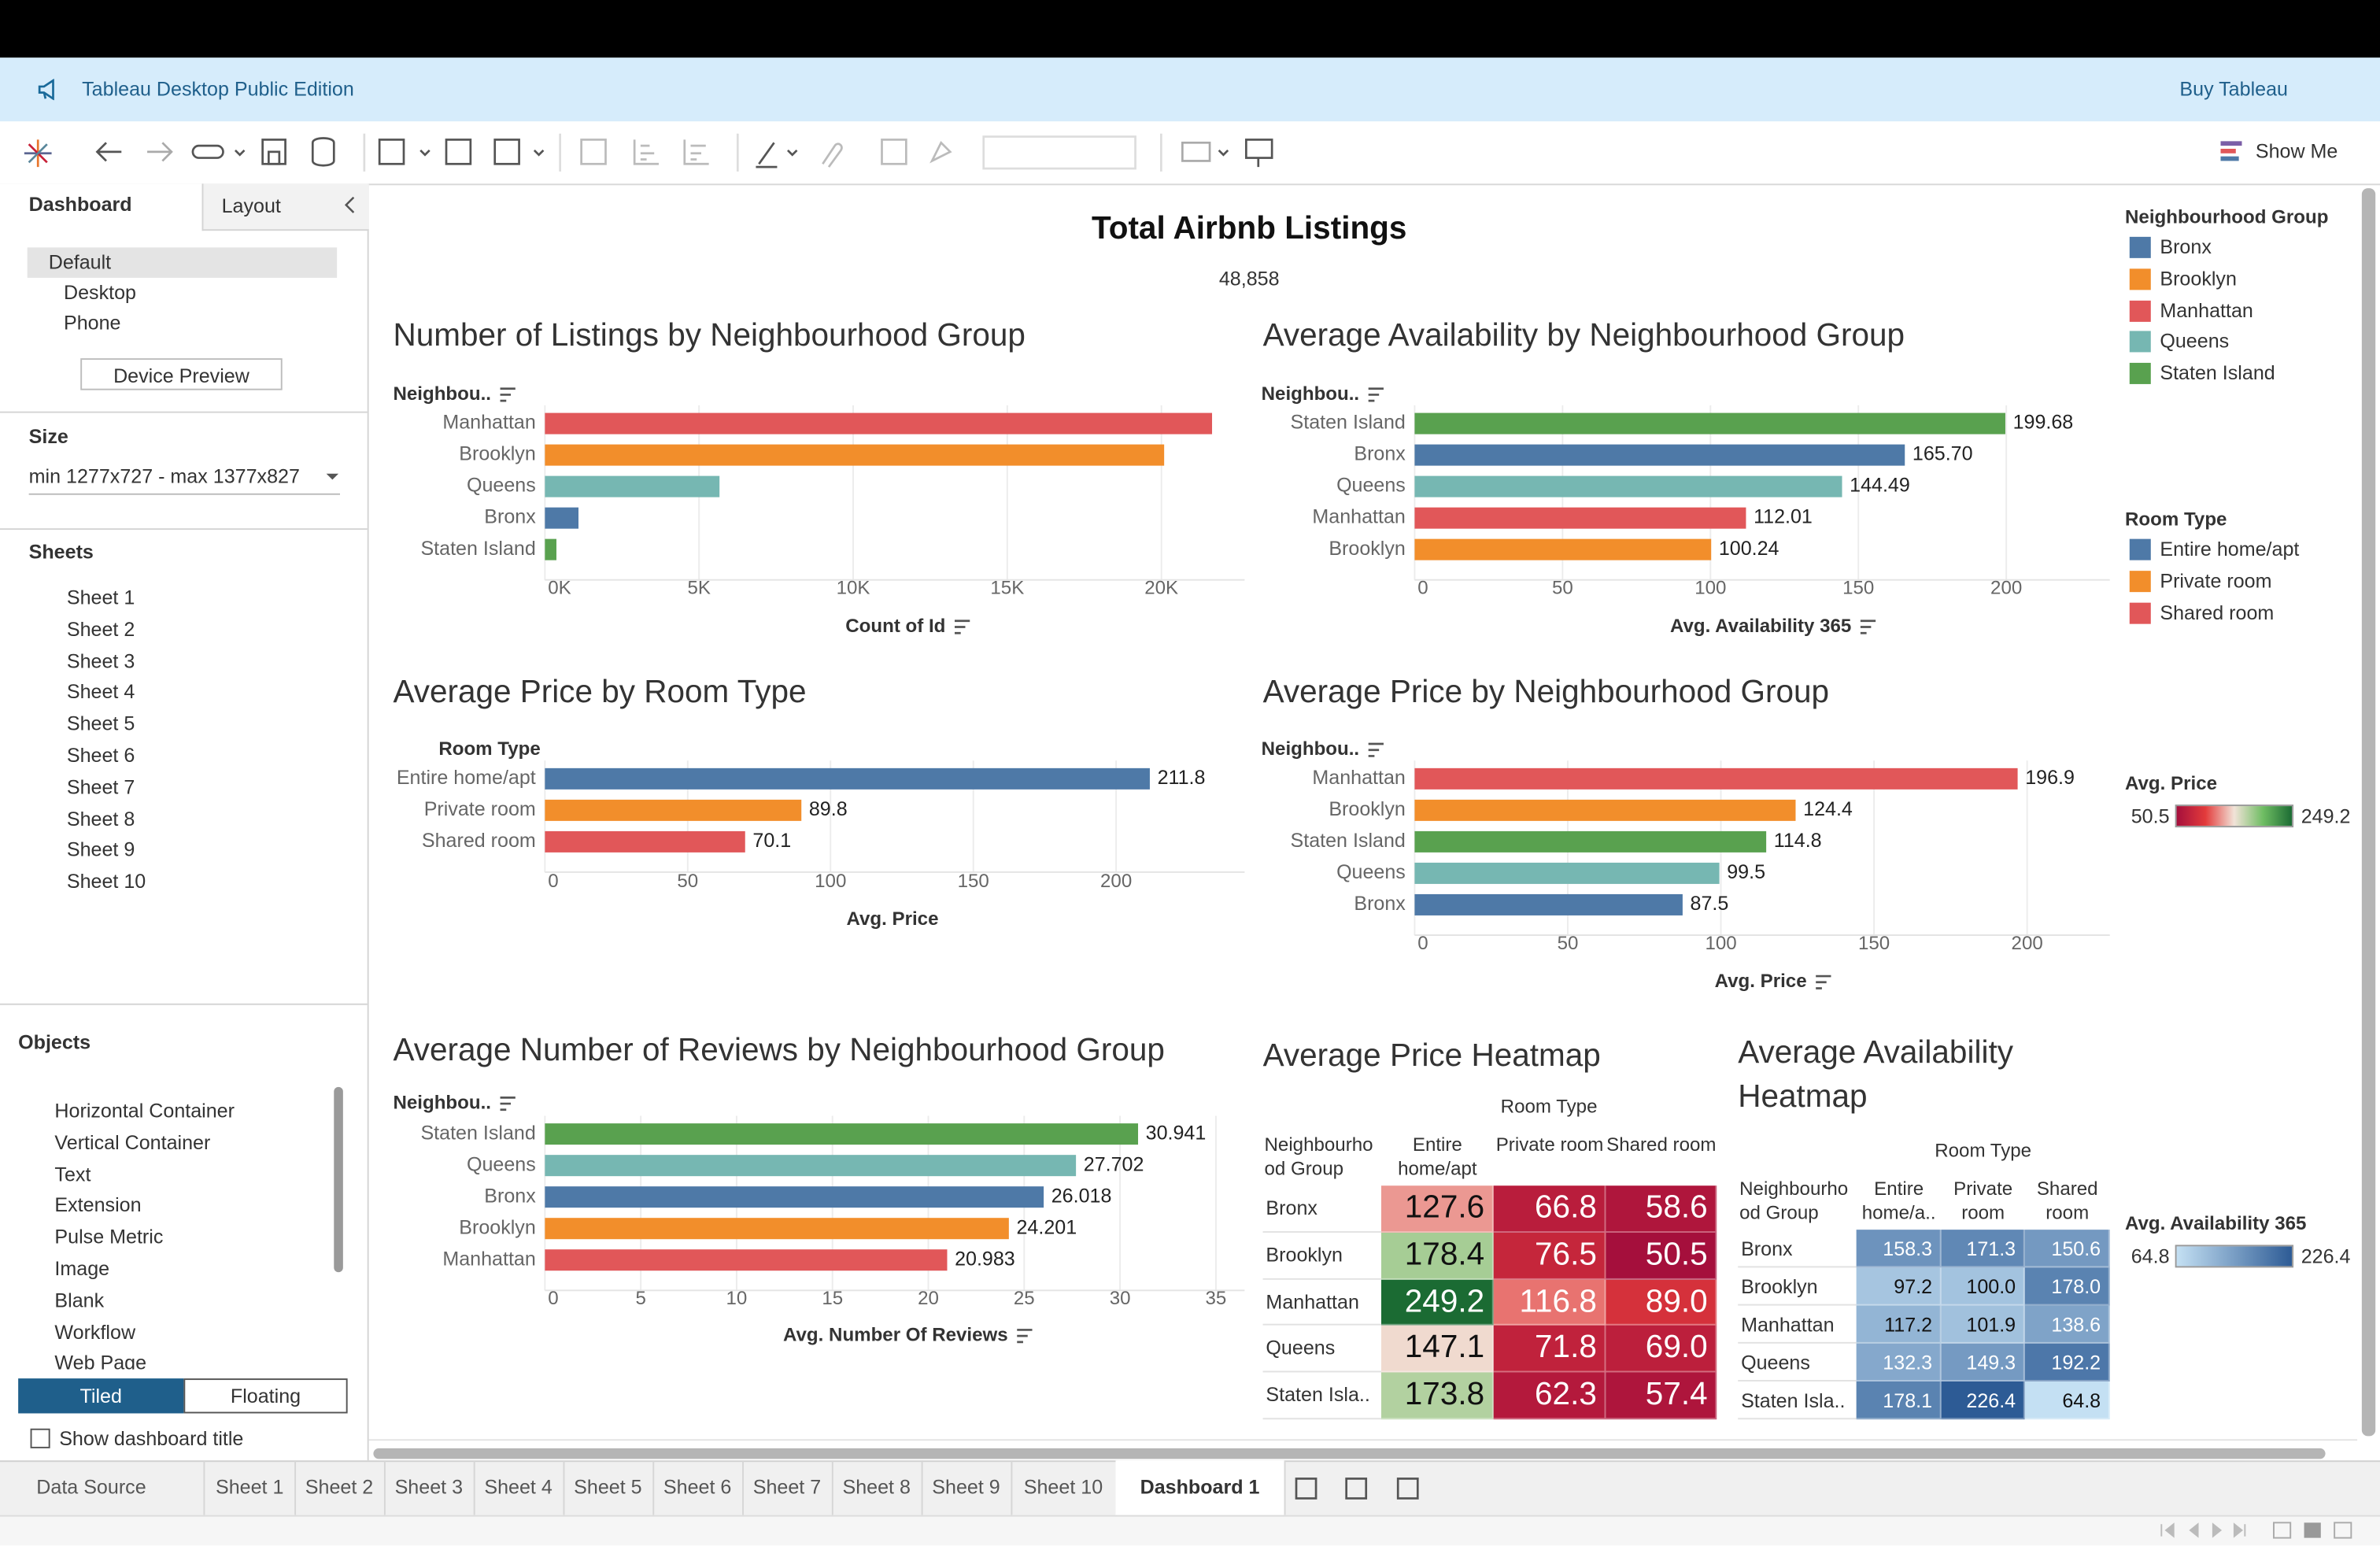 The width and height of the screenshot is (2380, 1546). I want to click on sheet-tab: Sheet 5, so click(609, 1487).